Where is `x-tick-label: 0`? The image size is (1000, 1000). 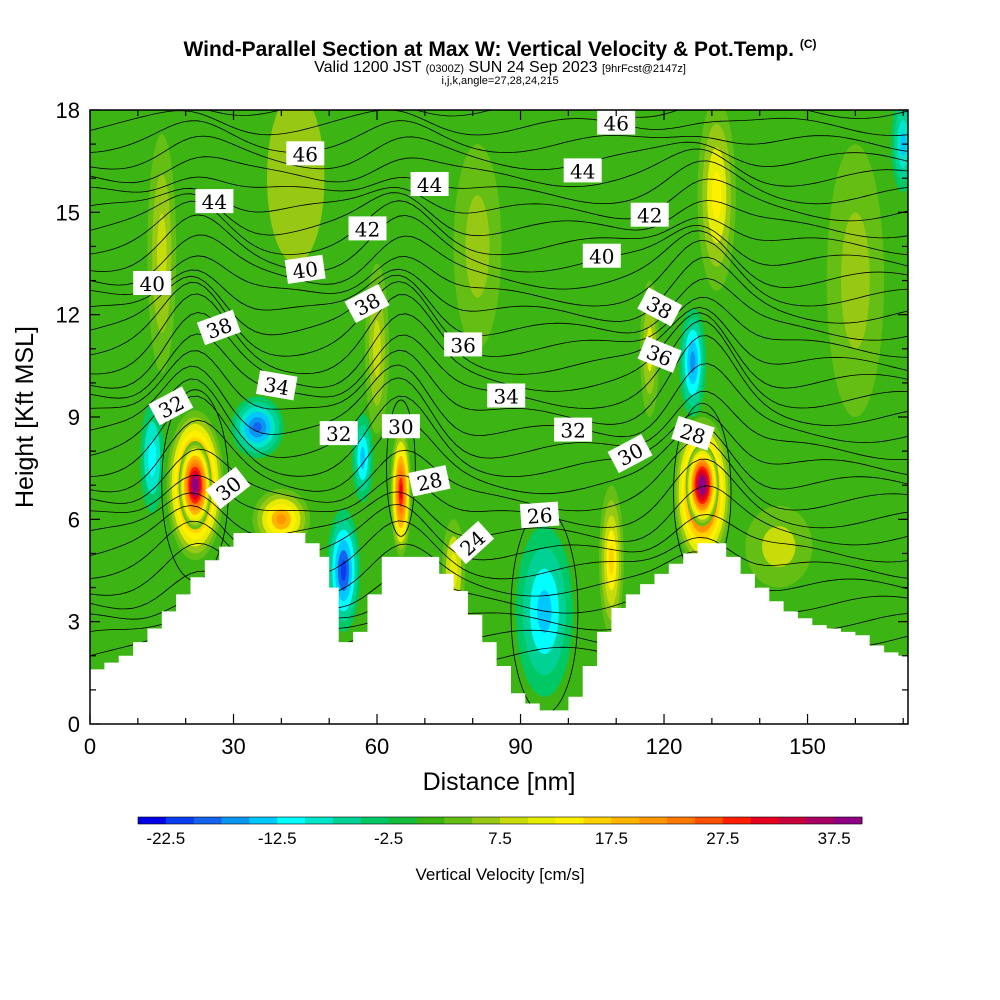 x-tick-label: 0 is located at coordinates (90, 746).